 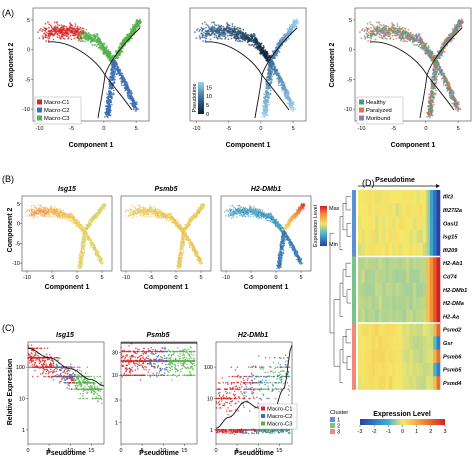 I want to click on y-axis-label: Component 2, so click(x=11, y=65).